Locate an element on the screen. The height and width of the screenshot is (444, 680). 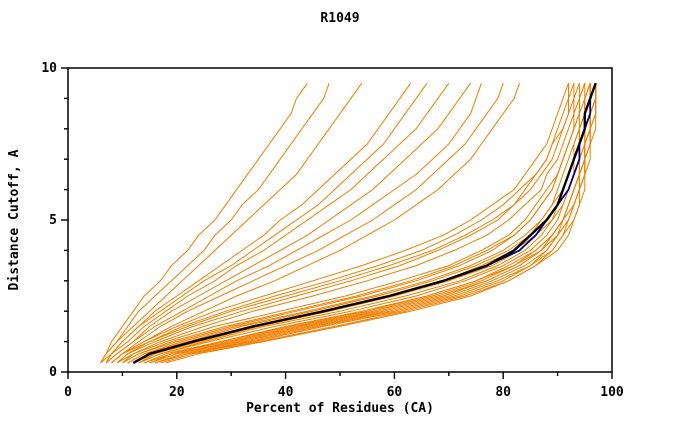
y-axis-label: Distance Cutoff, A is located at coordinates (14, 219).